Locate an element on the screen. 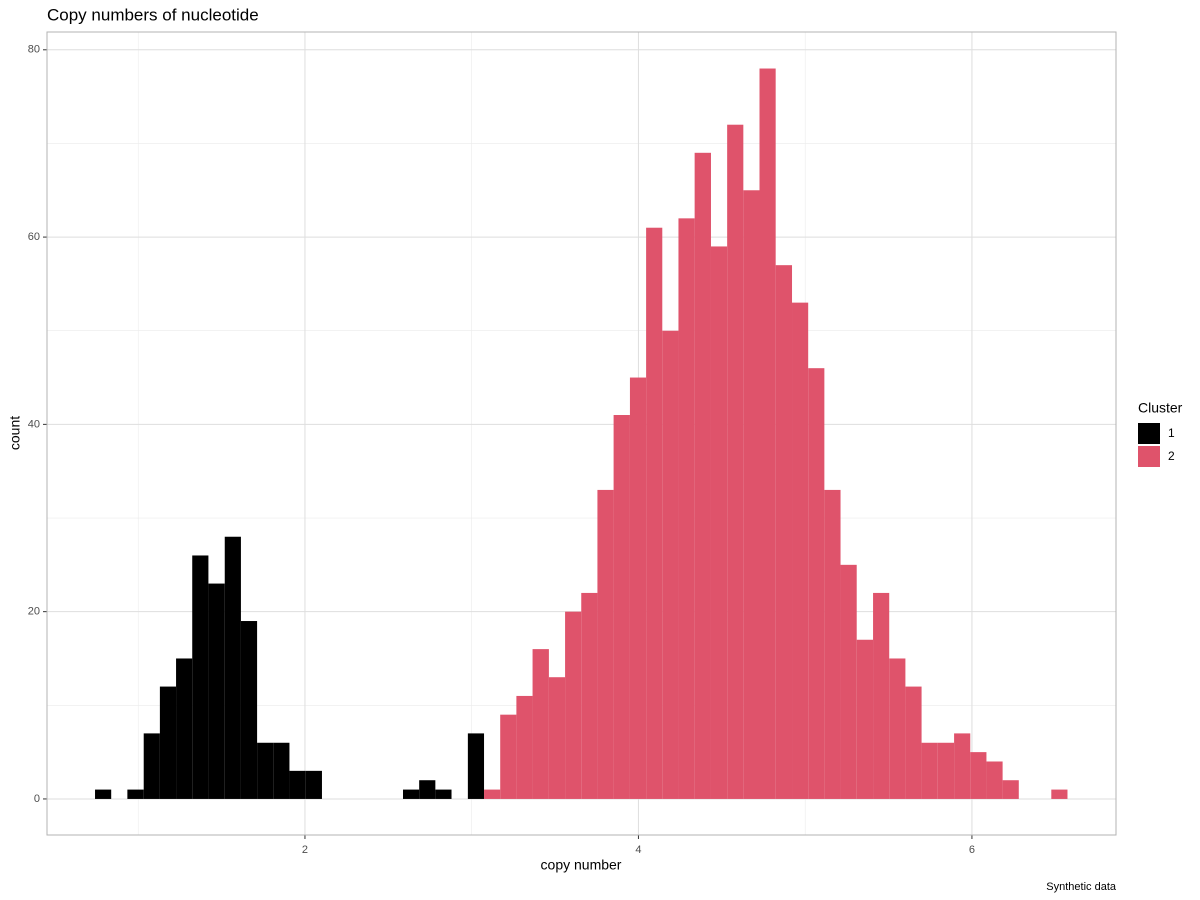  legend-title: Cluster is located at coordinates (1160, 408).